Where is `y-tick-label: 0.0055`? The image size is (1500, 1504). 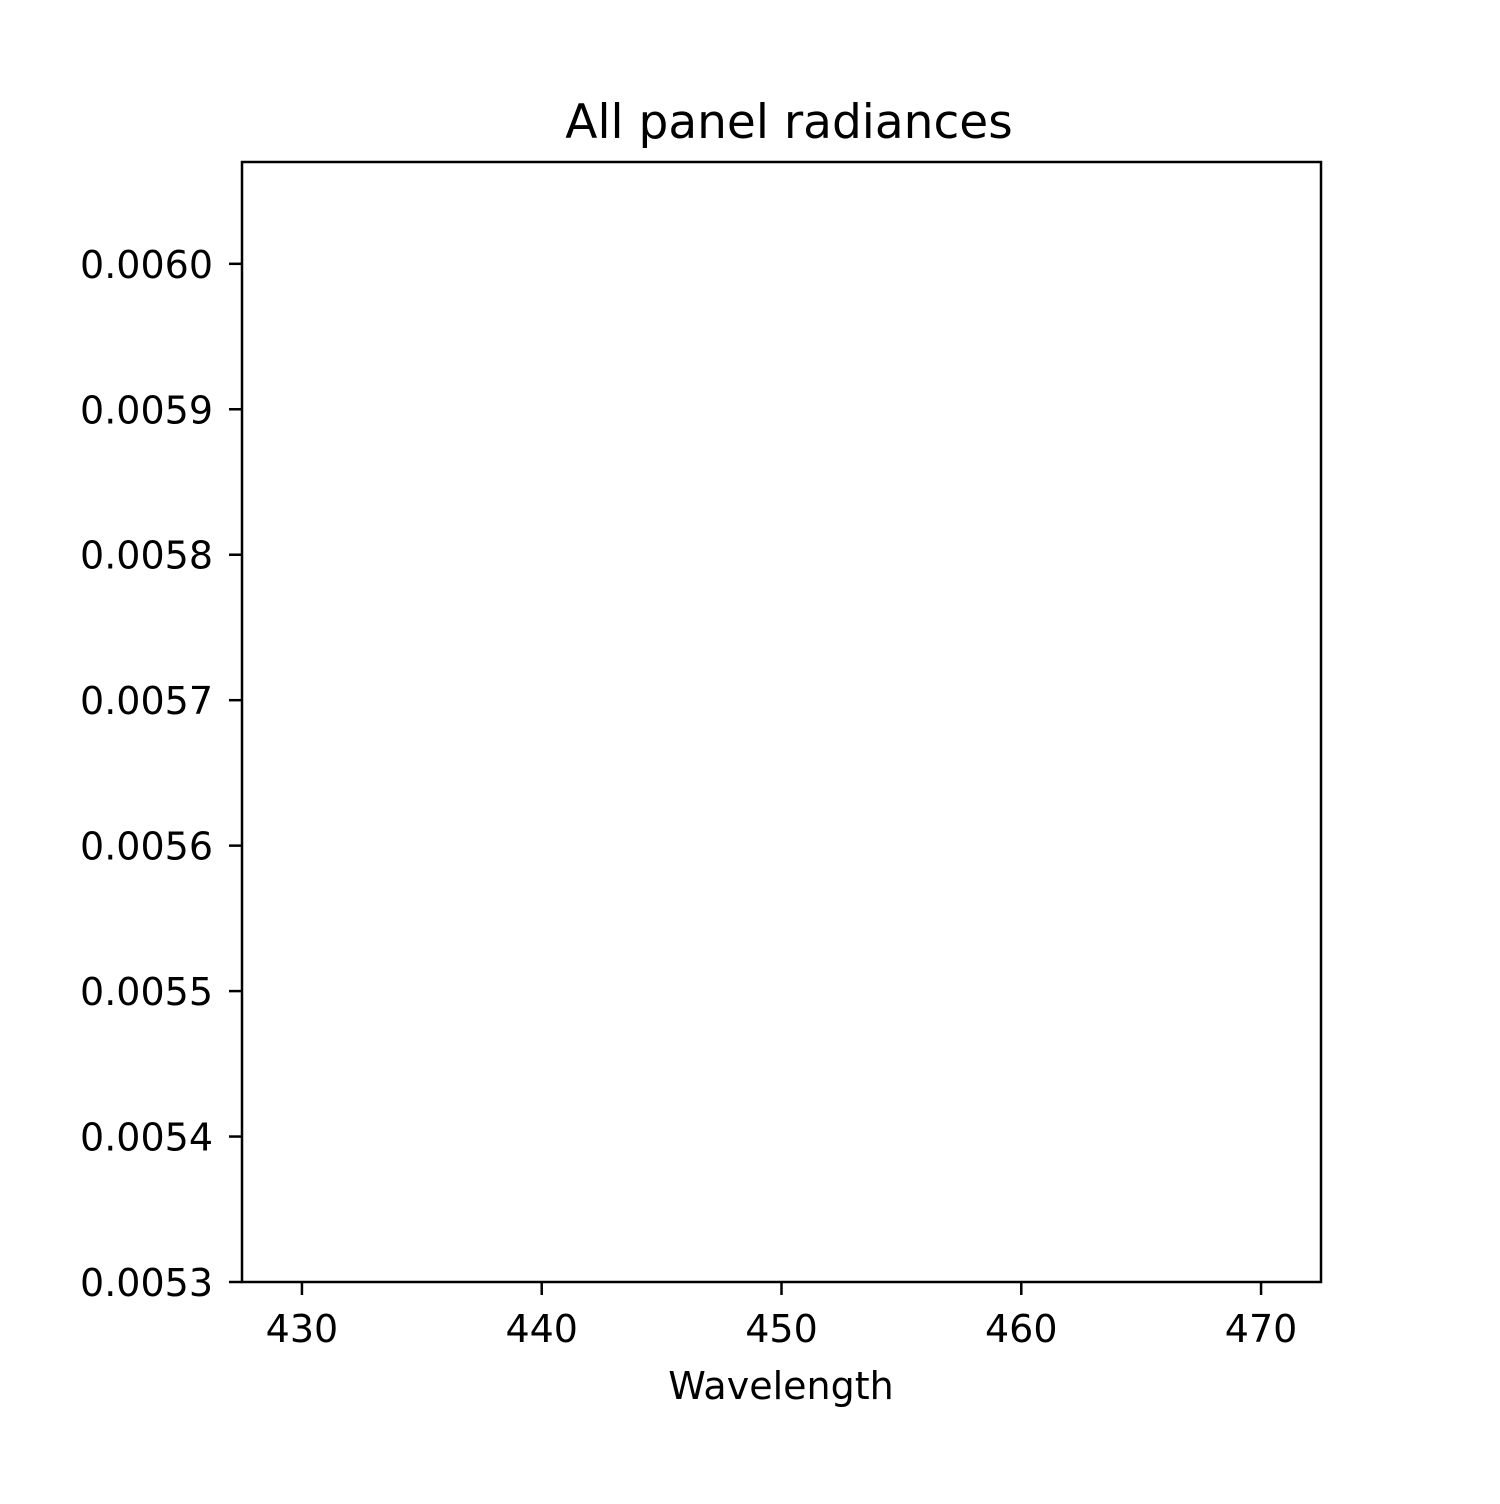
y-tick-label: 0.0055 is located at coordinates (146, 992).